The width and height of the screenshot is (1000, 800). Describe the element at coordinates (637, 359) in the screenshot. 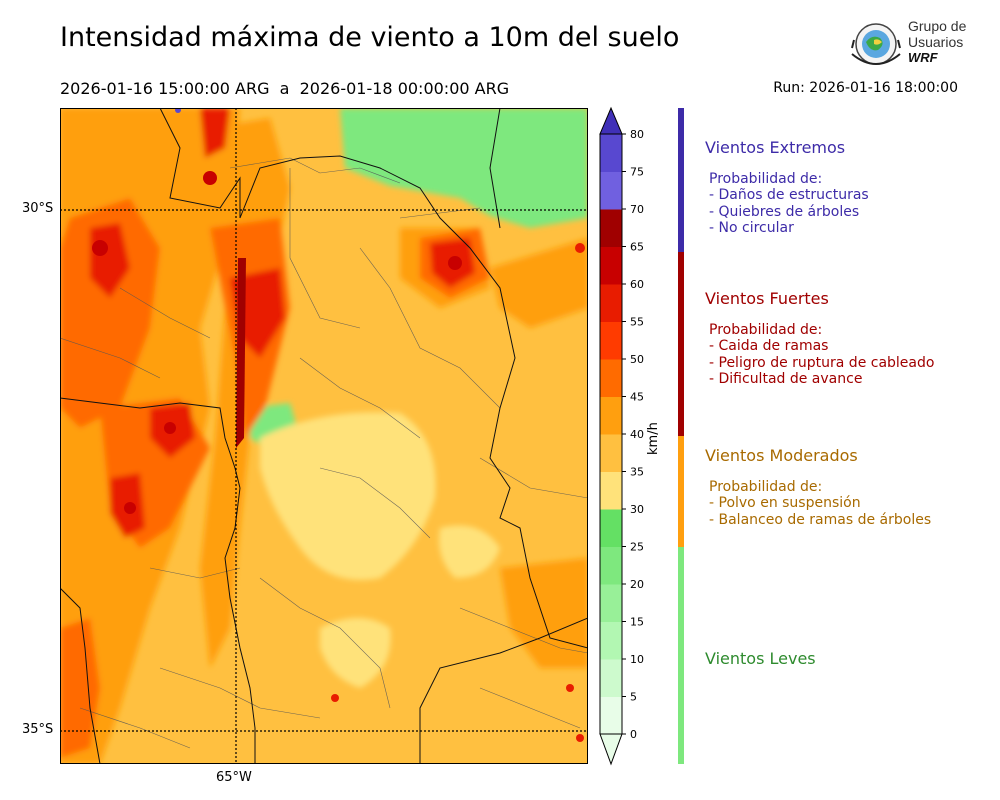

I see `colorbar-tick-label: 50` at that location.